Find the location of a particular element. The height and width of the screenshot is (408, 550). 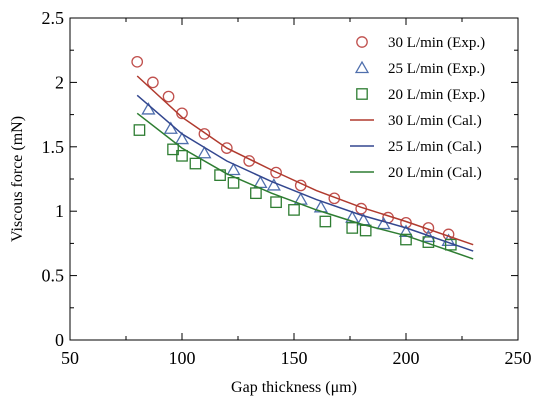

legend-label: 30 L/min (Exp.) is located at coordinates (436, 43).